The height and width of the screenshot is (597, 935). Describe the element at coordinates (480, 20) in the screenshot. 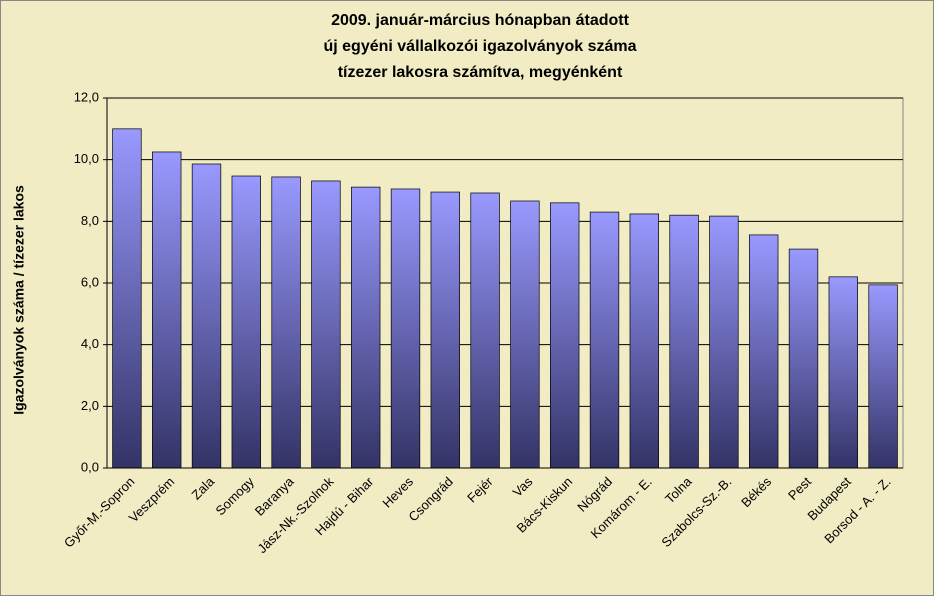

I see `chart-title: 2009. január-március hónapban átadott` at that location.